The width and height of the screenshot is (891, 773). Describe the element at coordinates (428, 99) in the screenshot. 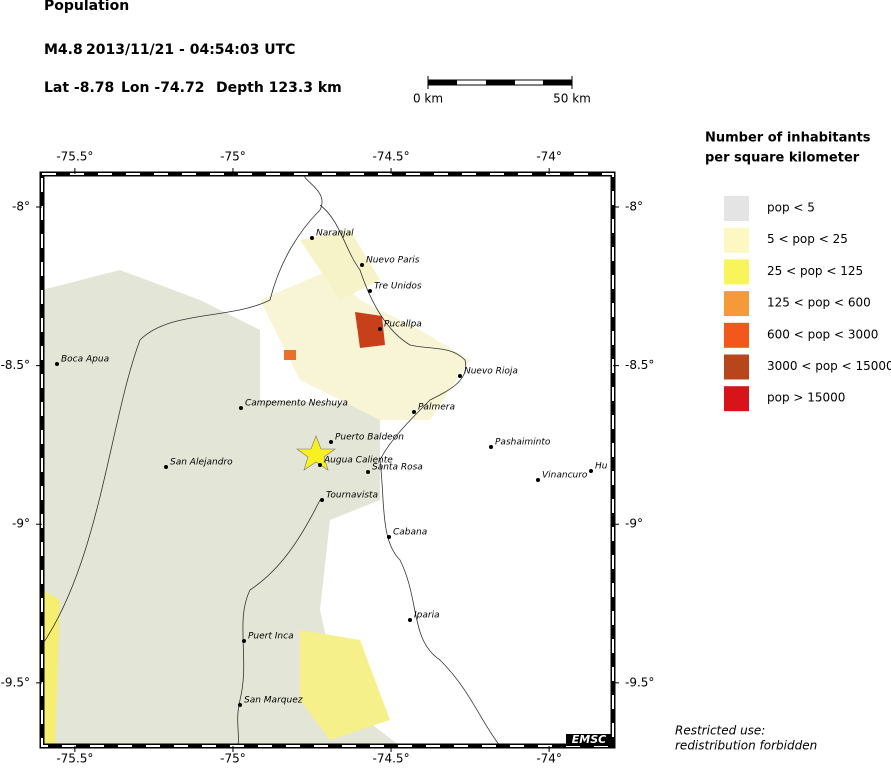

I see `scale-start: 0 km` at that location.